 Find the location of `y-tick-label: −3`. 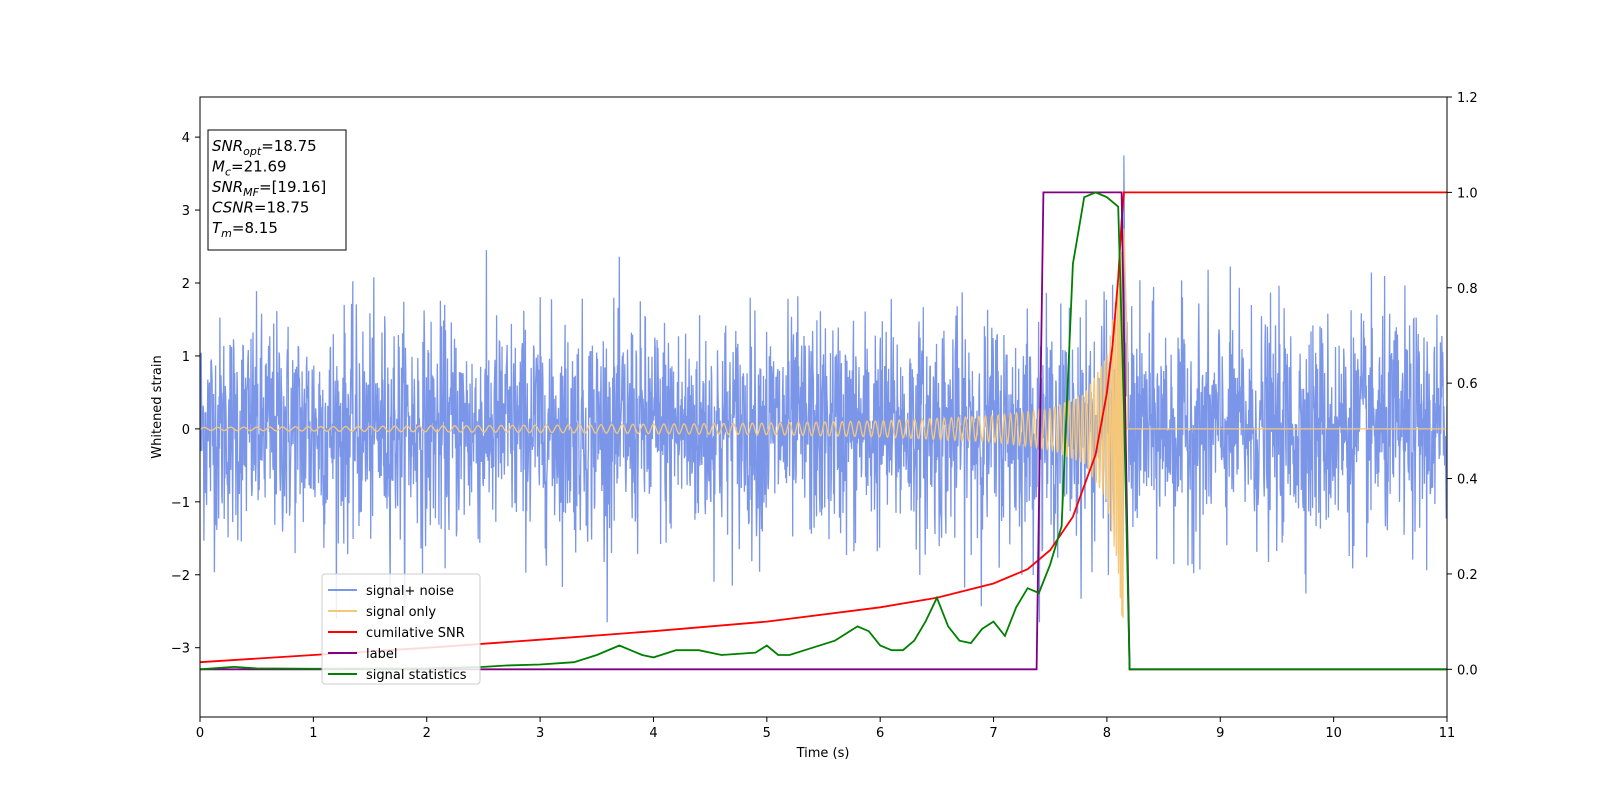

y-tick-label: −3 is located at coordinates (180, 649).